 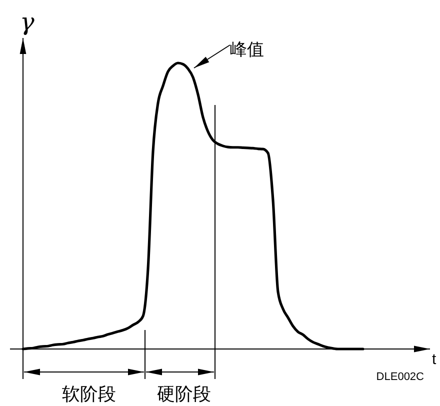 What do you see at coordinates (434, 359) in the screenshot?
I see `x-axis-title: t` at bounding box center [434, 359].